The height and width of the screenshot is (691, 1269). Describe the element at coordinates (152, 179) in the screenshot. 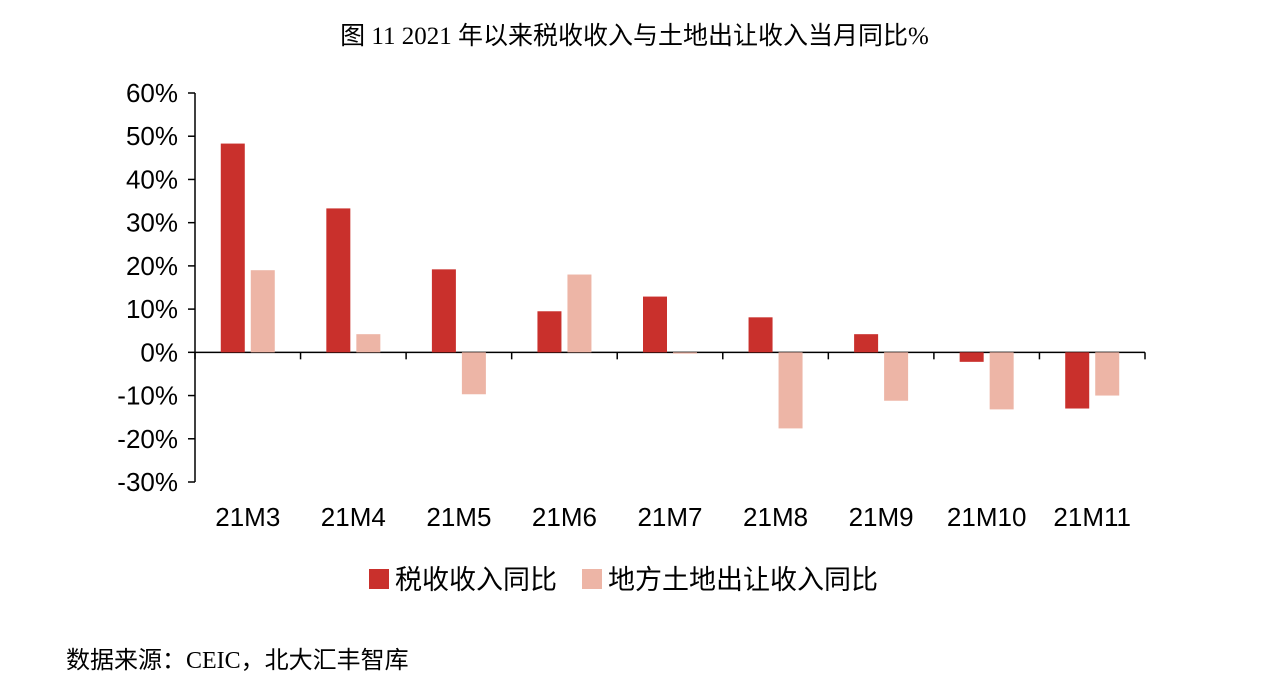

I see `y-tick-label: 40%` at that location.